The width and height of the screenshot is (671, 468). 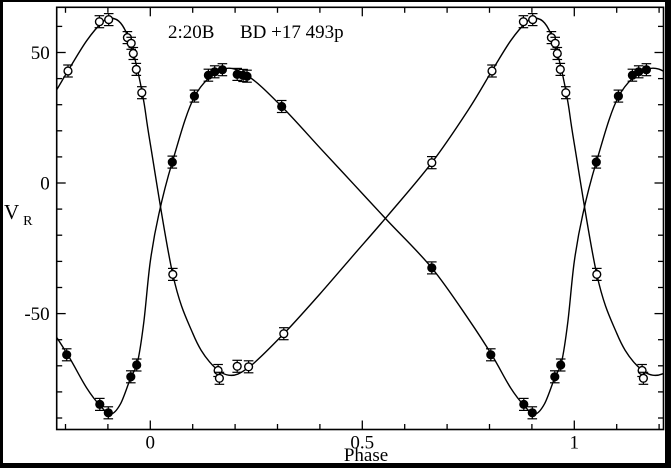 I want to click on y-axis-title: V R, so click(x=18, y=214).